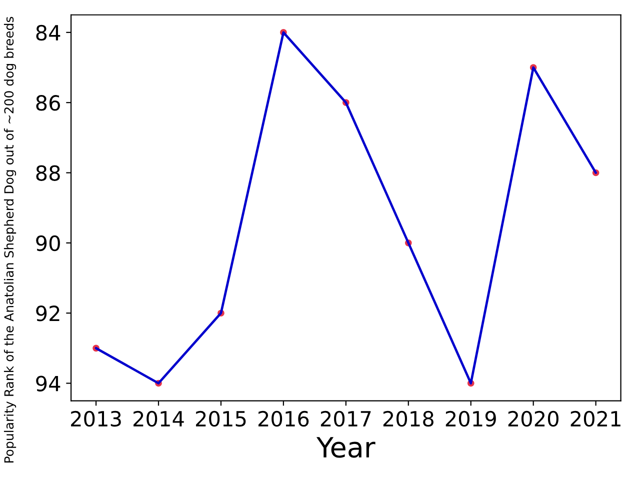 This screenshot has width=640, height=480. Describe the element at coordinates (96, 418) in the screenshot. I see `x-tick-label: 2013` at that location.